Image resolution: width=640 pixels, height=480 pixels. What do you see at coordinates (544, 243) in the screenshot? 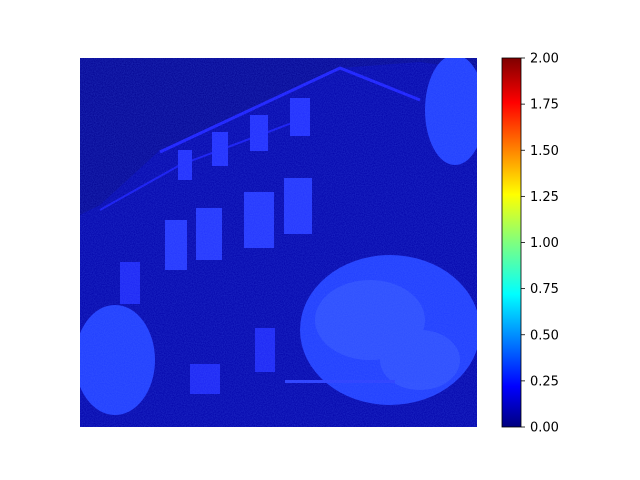
I see `colorbar-tick-label: 1.00` at bounding box center [544, 243].